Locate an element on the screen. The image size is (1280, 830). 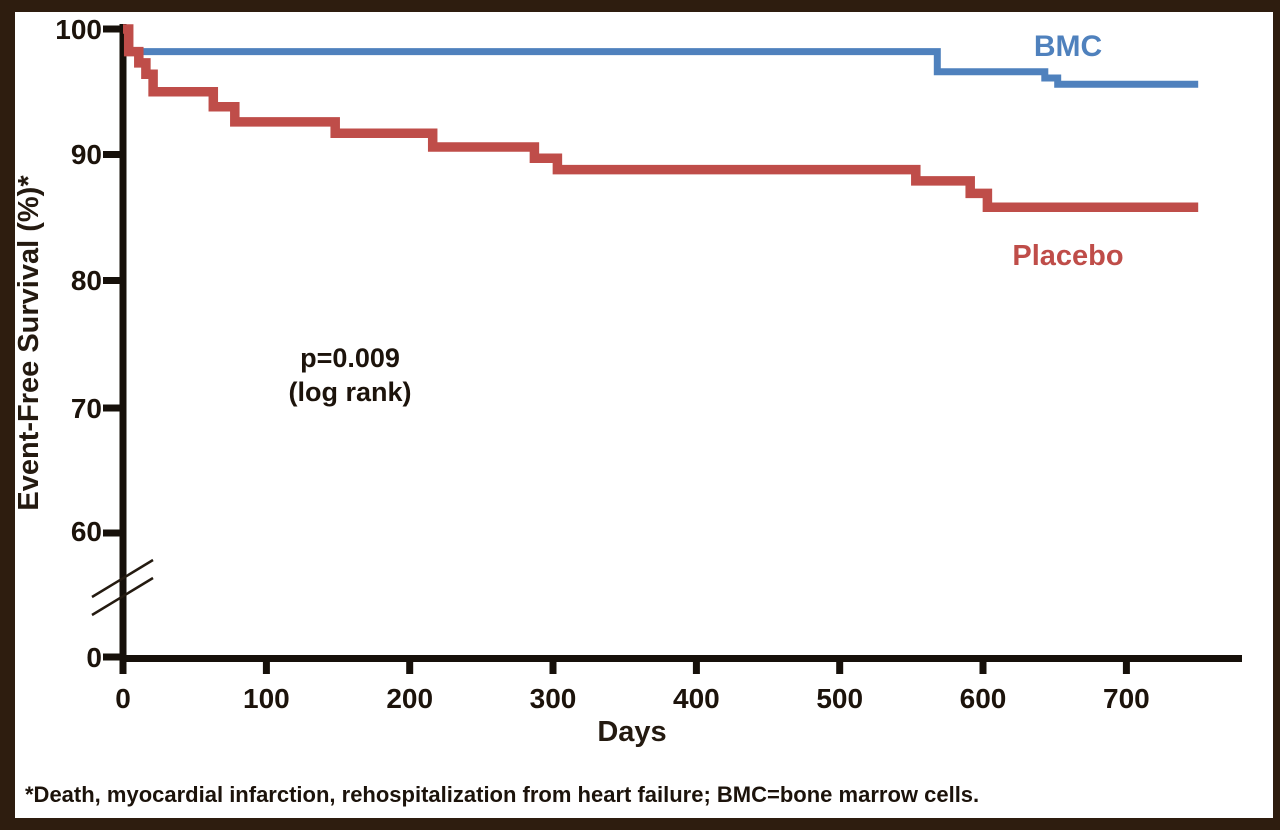
p-value-annotation: p=0.009 (log rank) is located at coordinates (349, 375).